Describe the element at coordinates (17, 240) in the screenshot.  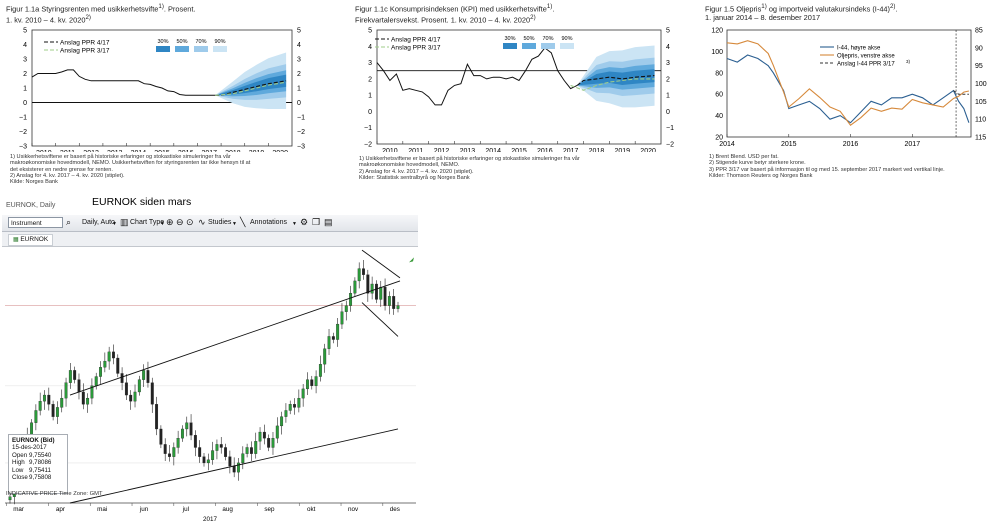
I see `chart-icon: ▦` at that location.